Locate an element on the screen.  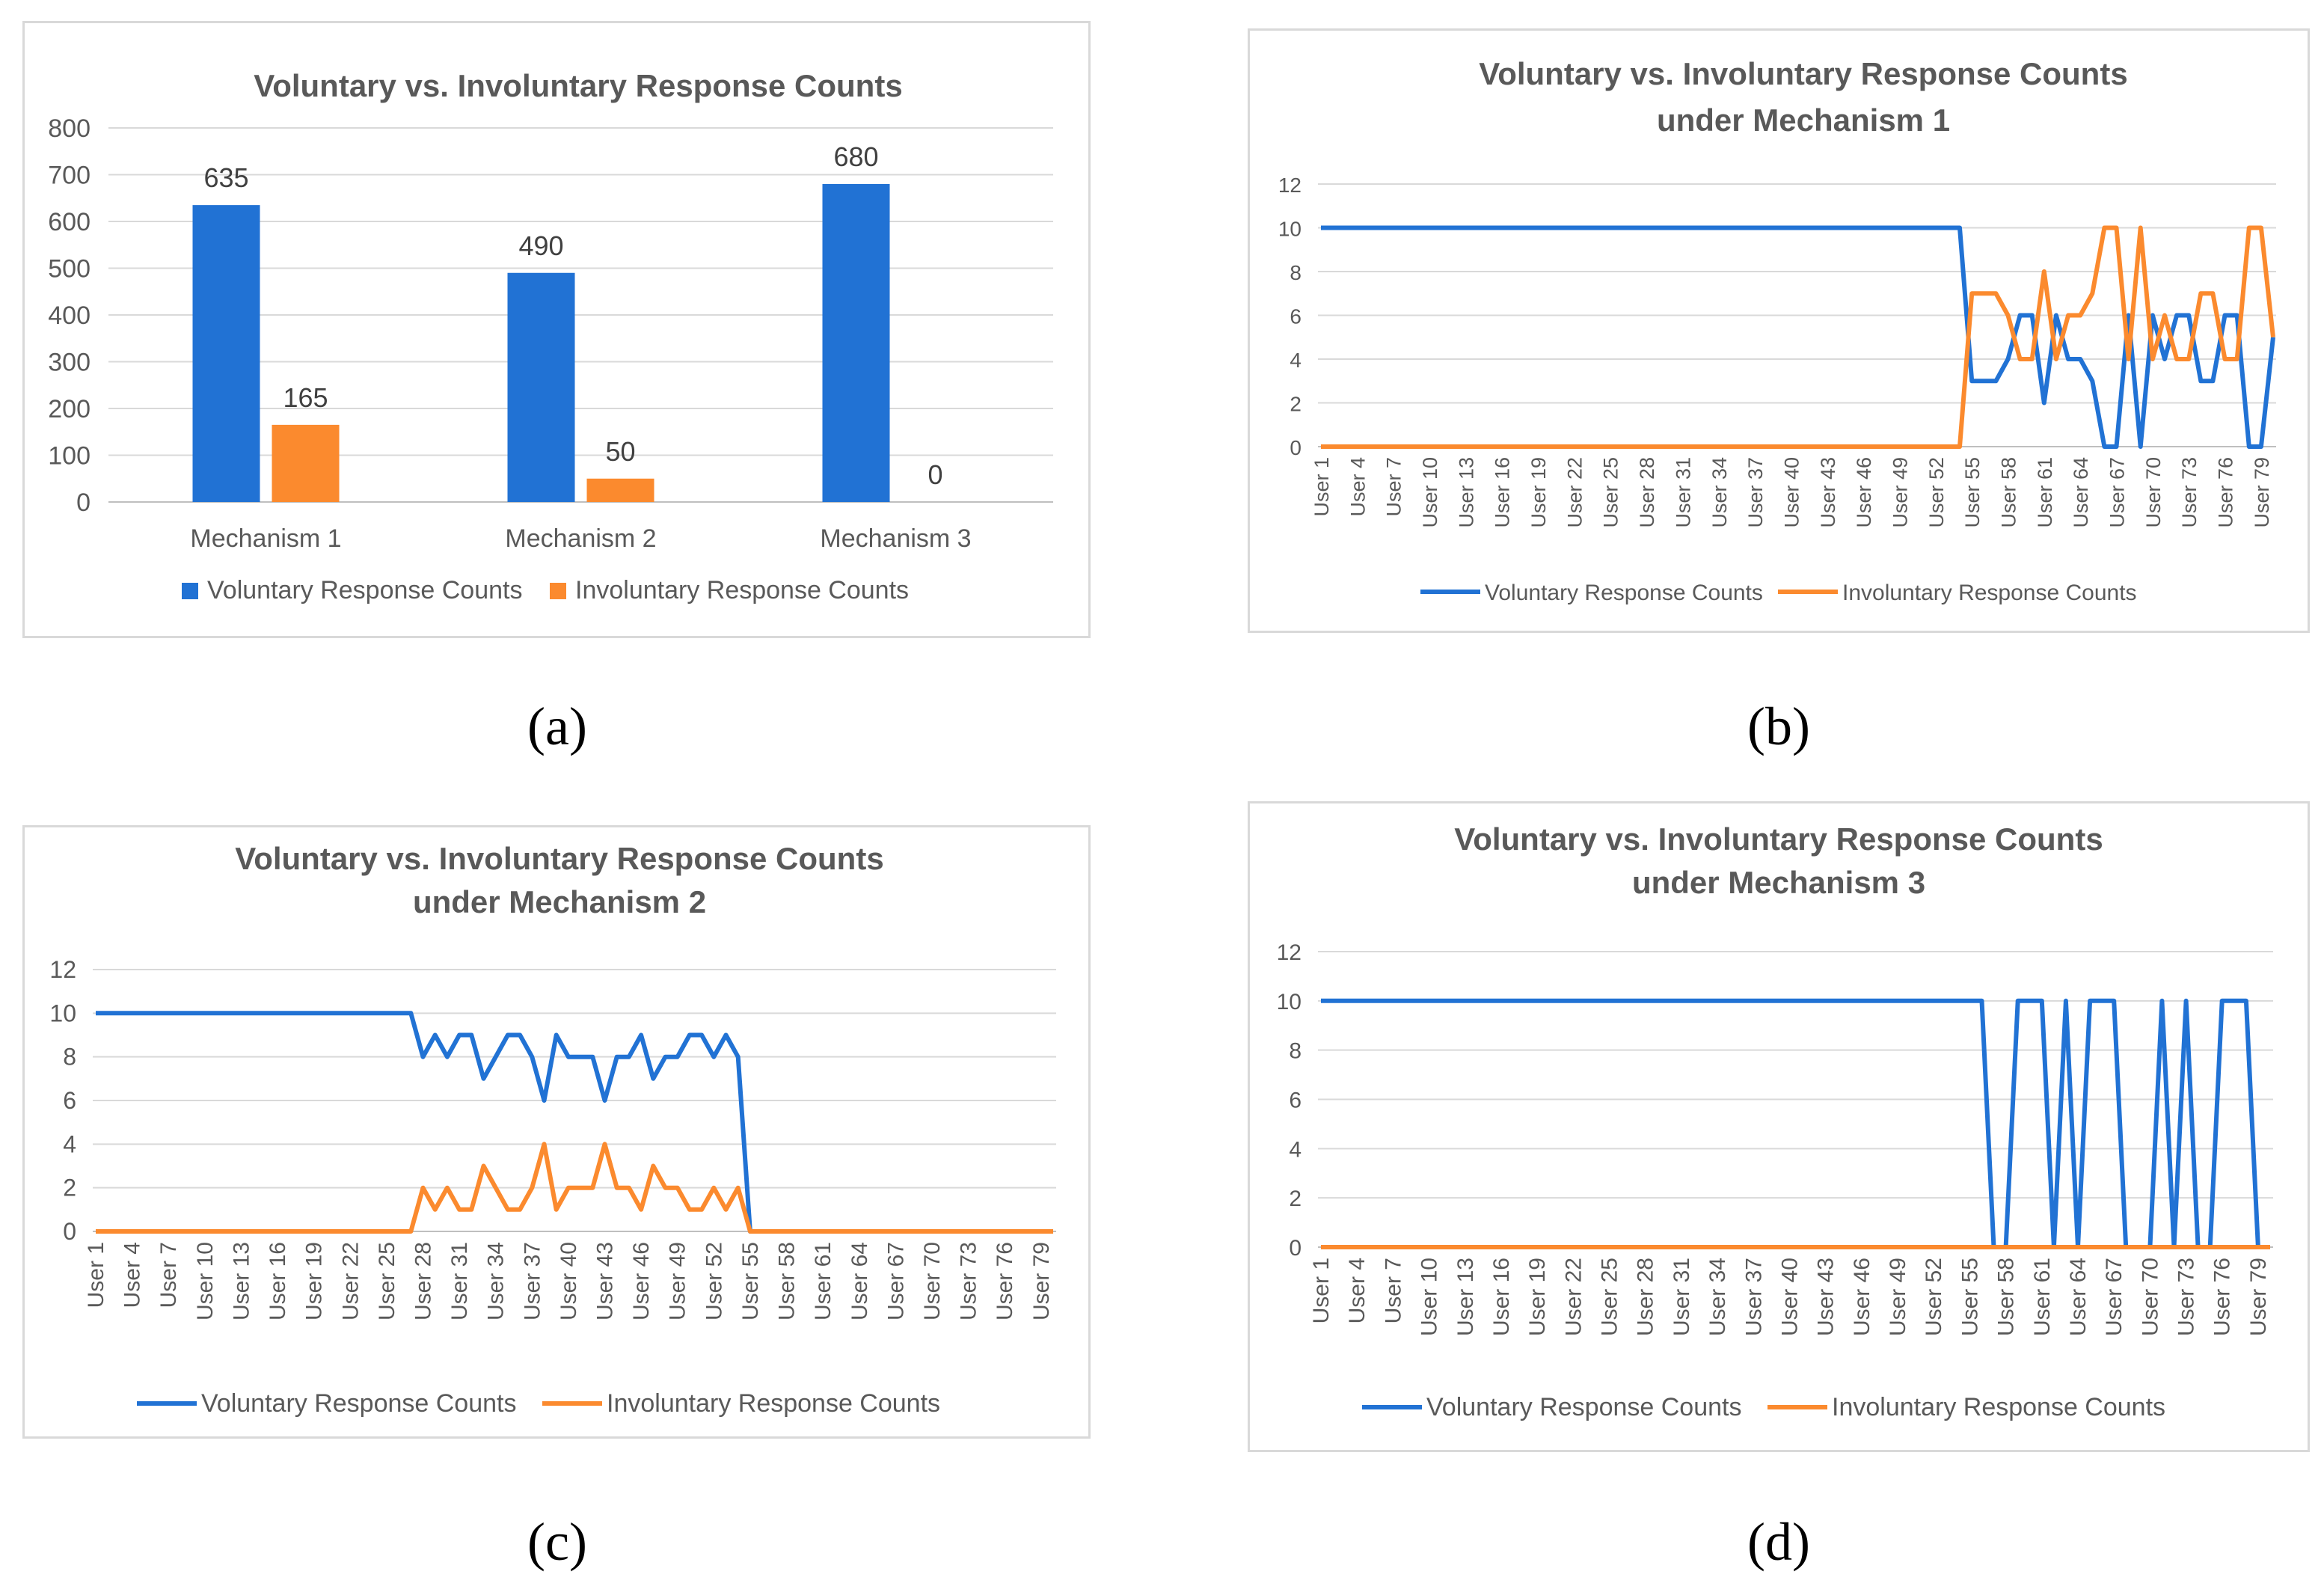
x-tick-label: User 40 is located at coordinates (1790, 1297).